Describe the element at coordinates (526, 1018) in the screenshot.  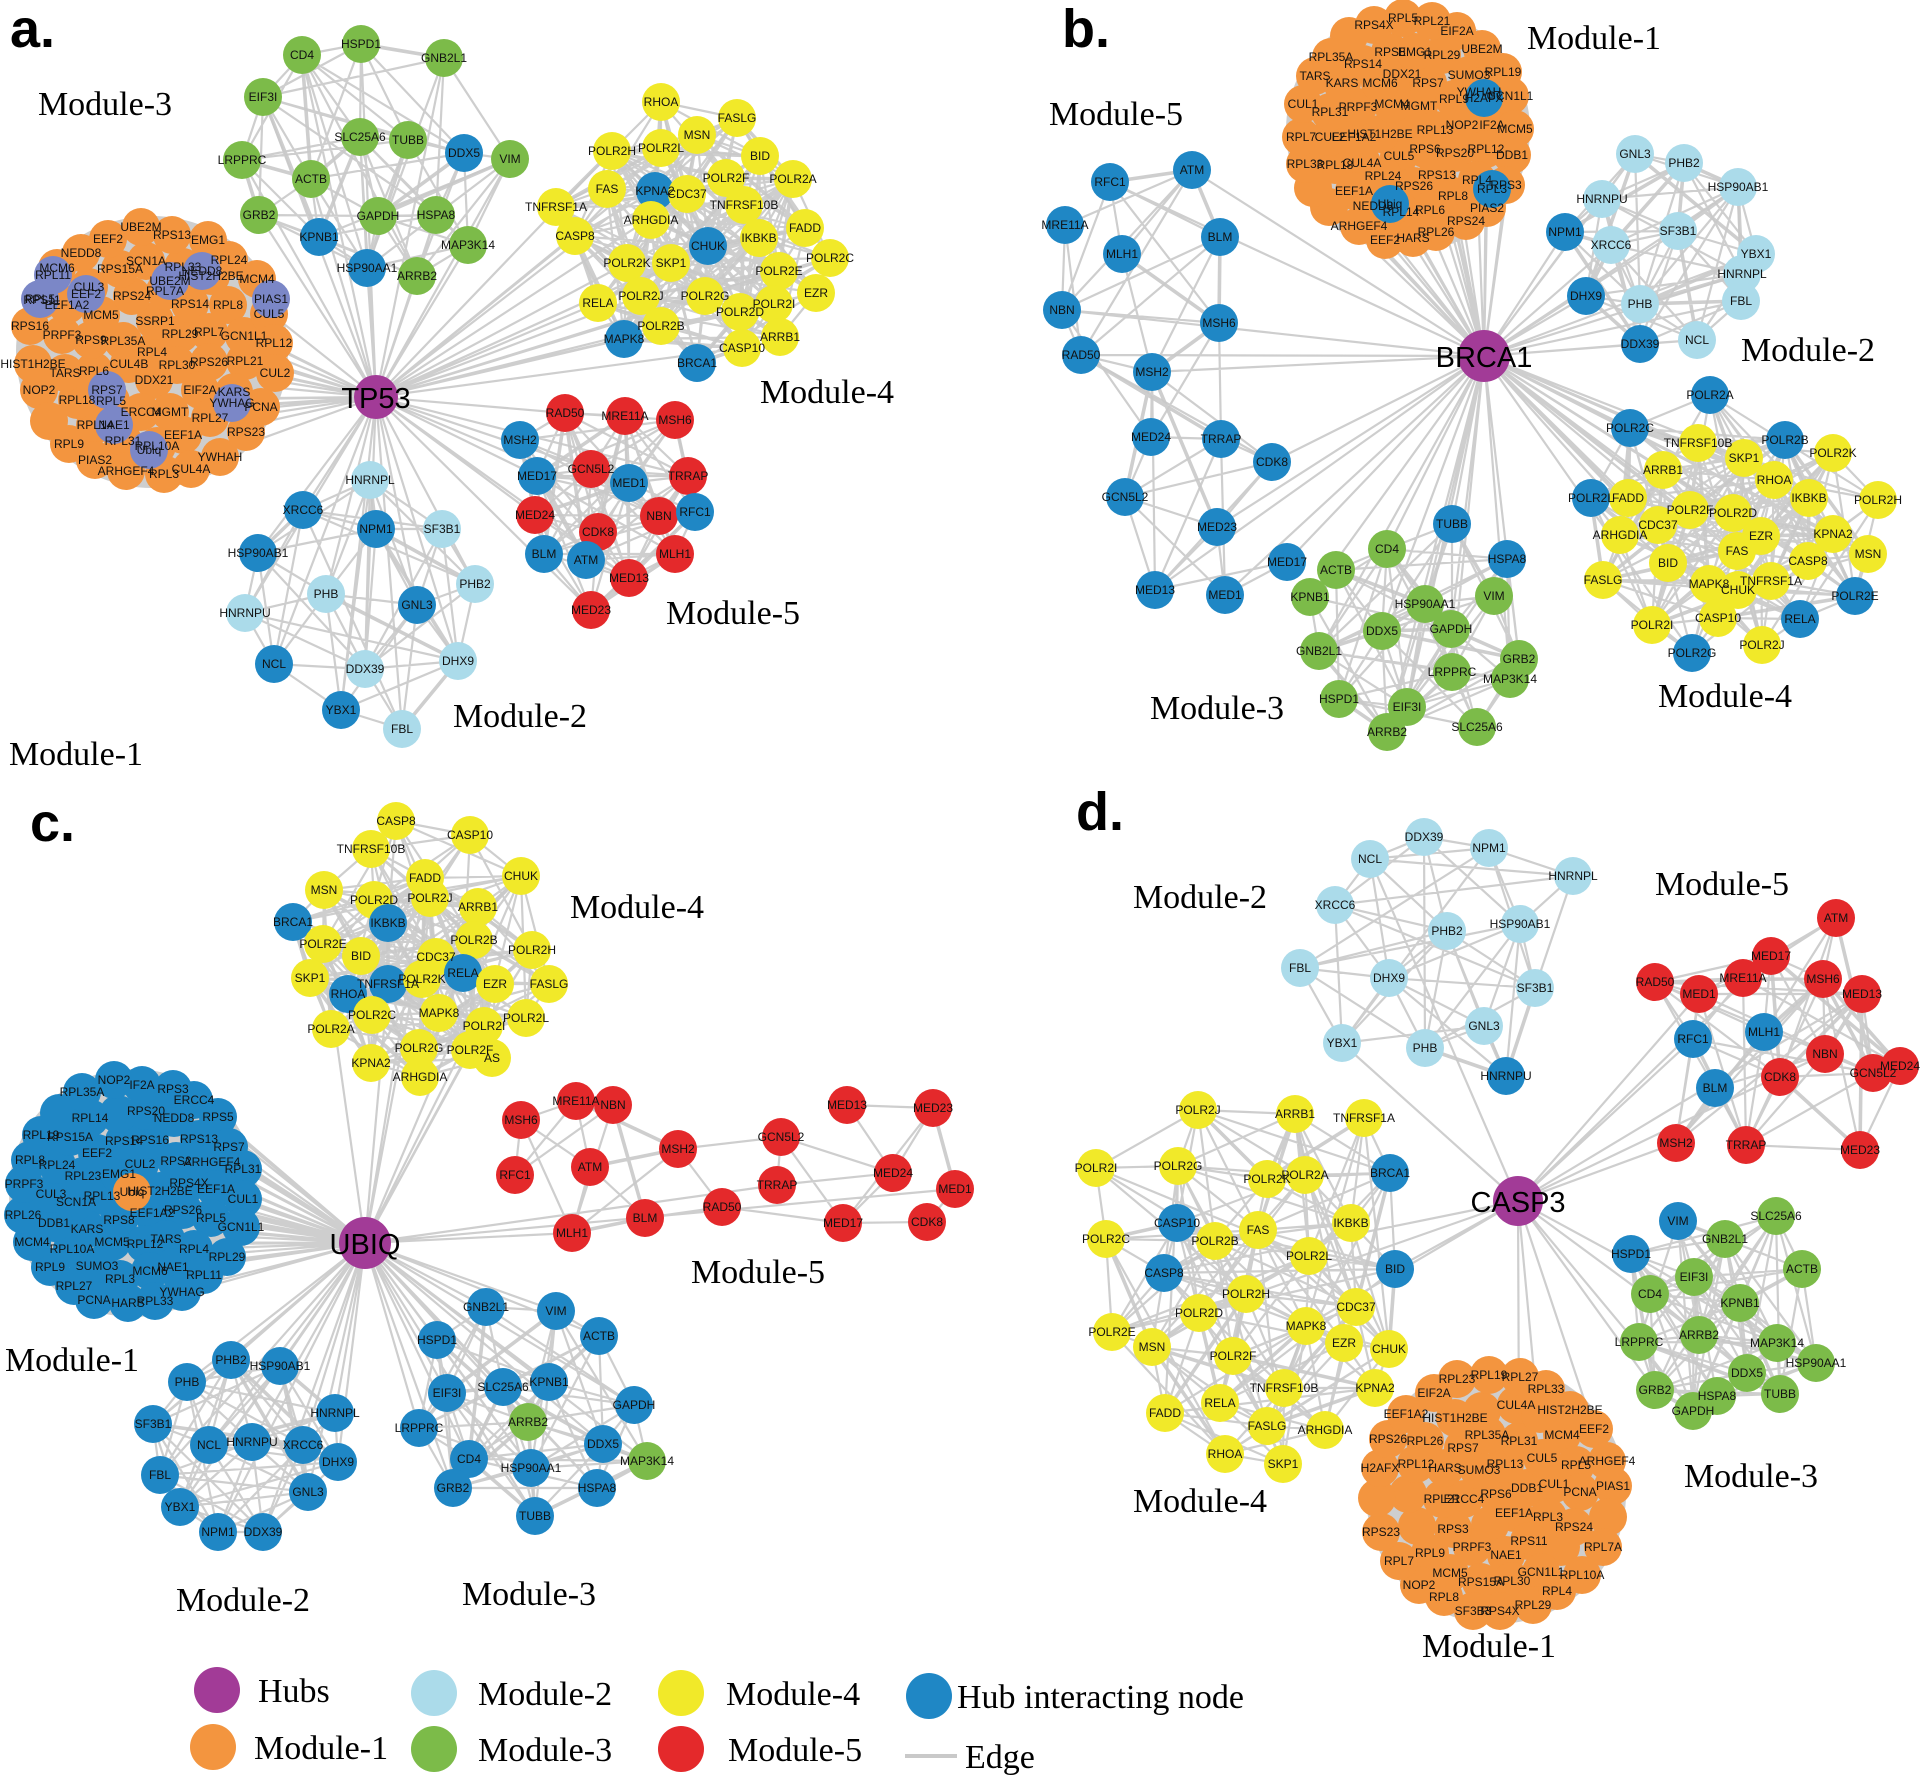
I see `svg-text: POLR2L` at that location.